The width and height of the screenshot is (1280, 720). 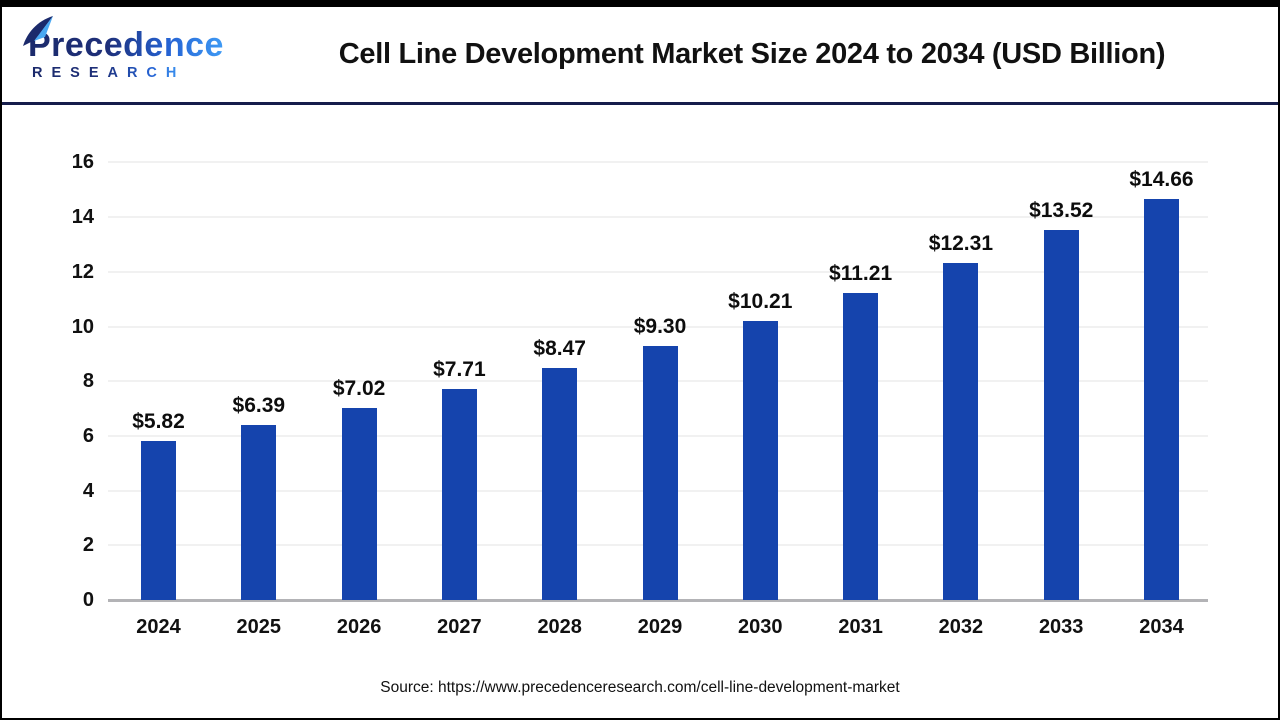 I want to click on x-axis-label-2028: 2028, so click(x=559, y=627).